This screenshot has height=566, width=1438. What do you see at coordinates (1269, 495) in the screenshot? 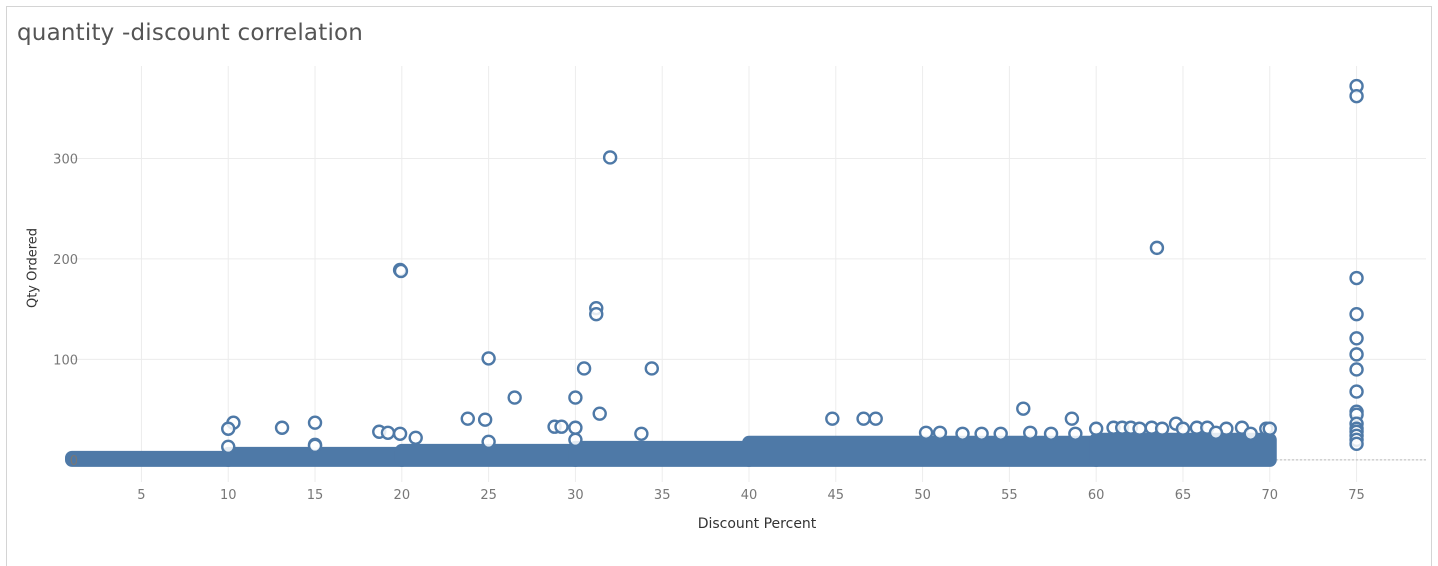
I see `x-tick-label: 70` at bounding box center [1269, 495].